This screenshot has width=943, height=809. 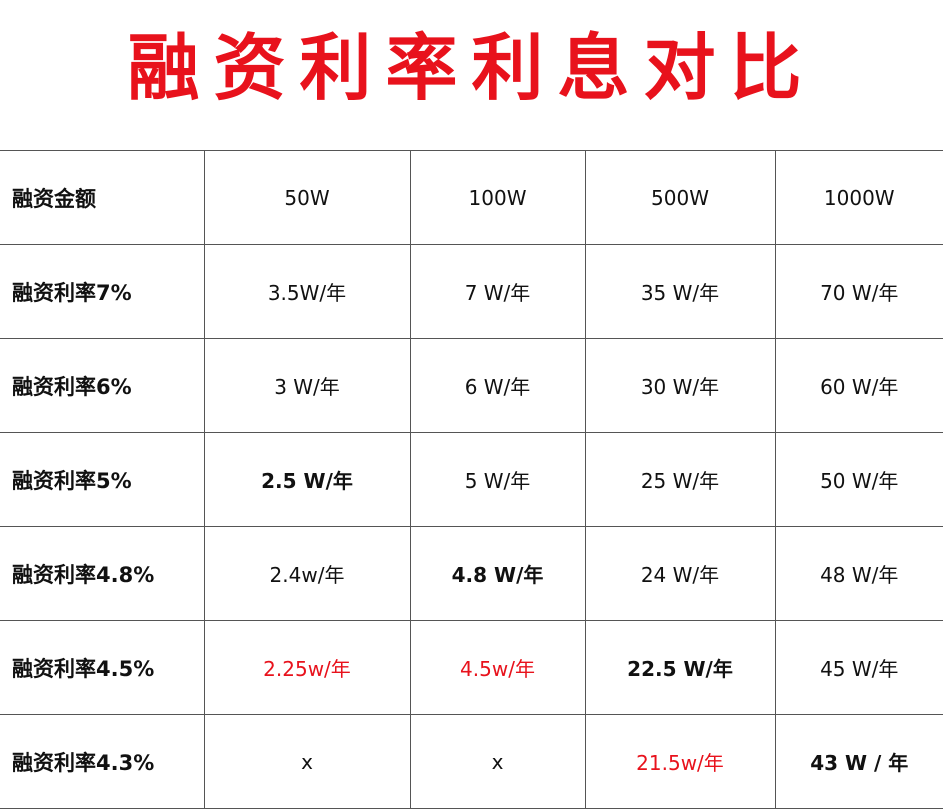 What do you see at coordinates (102, 385) in the screenshot?
I see `rate-label: 融资利率6%` at bounding box center [102, 385].